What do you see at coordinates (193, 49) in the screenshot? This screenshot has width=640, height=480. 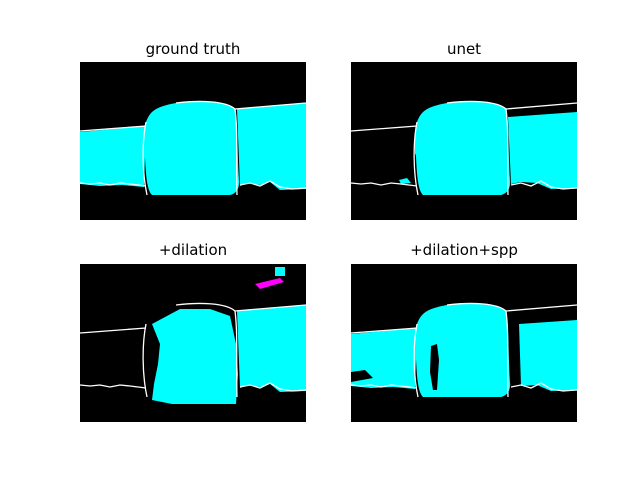 I see `panel-title-ground-truth: ground truth` at bounding box center [193, 49].